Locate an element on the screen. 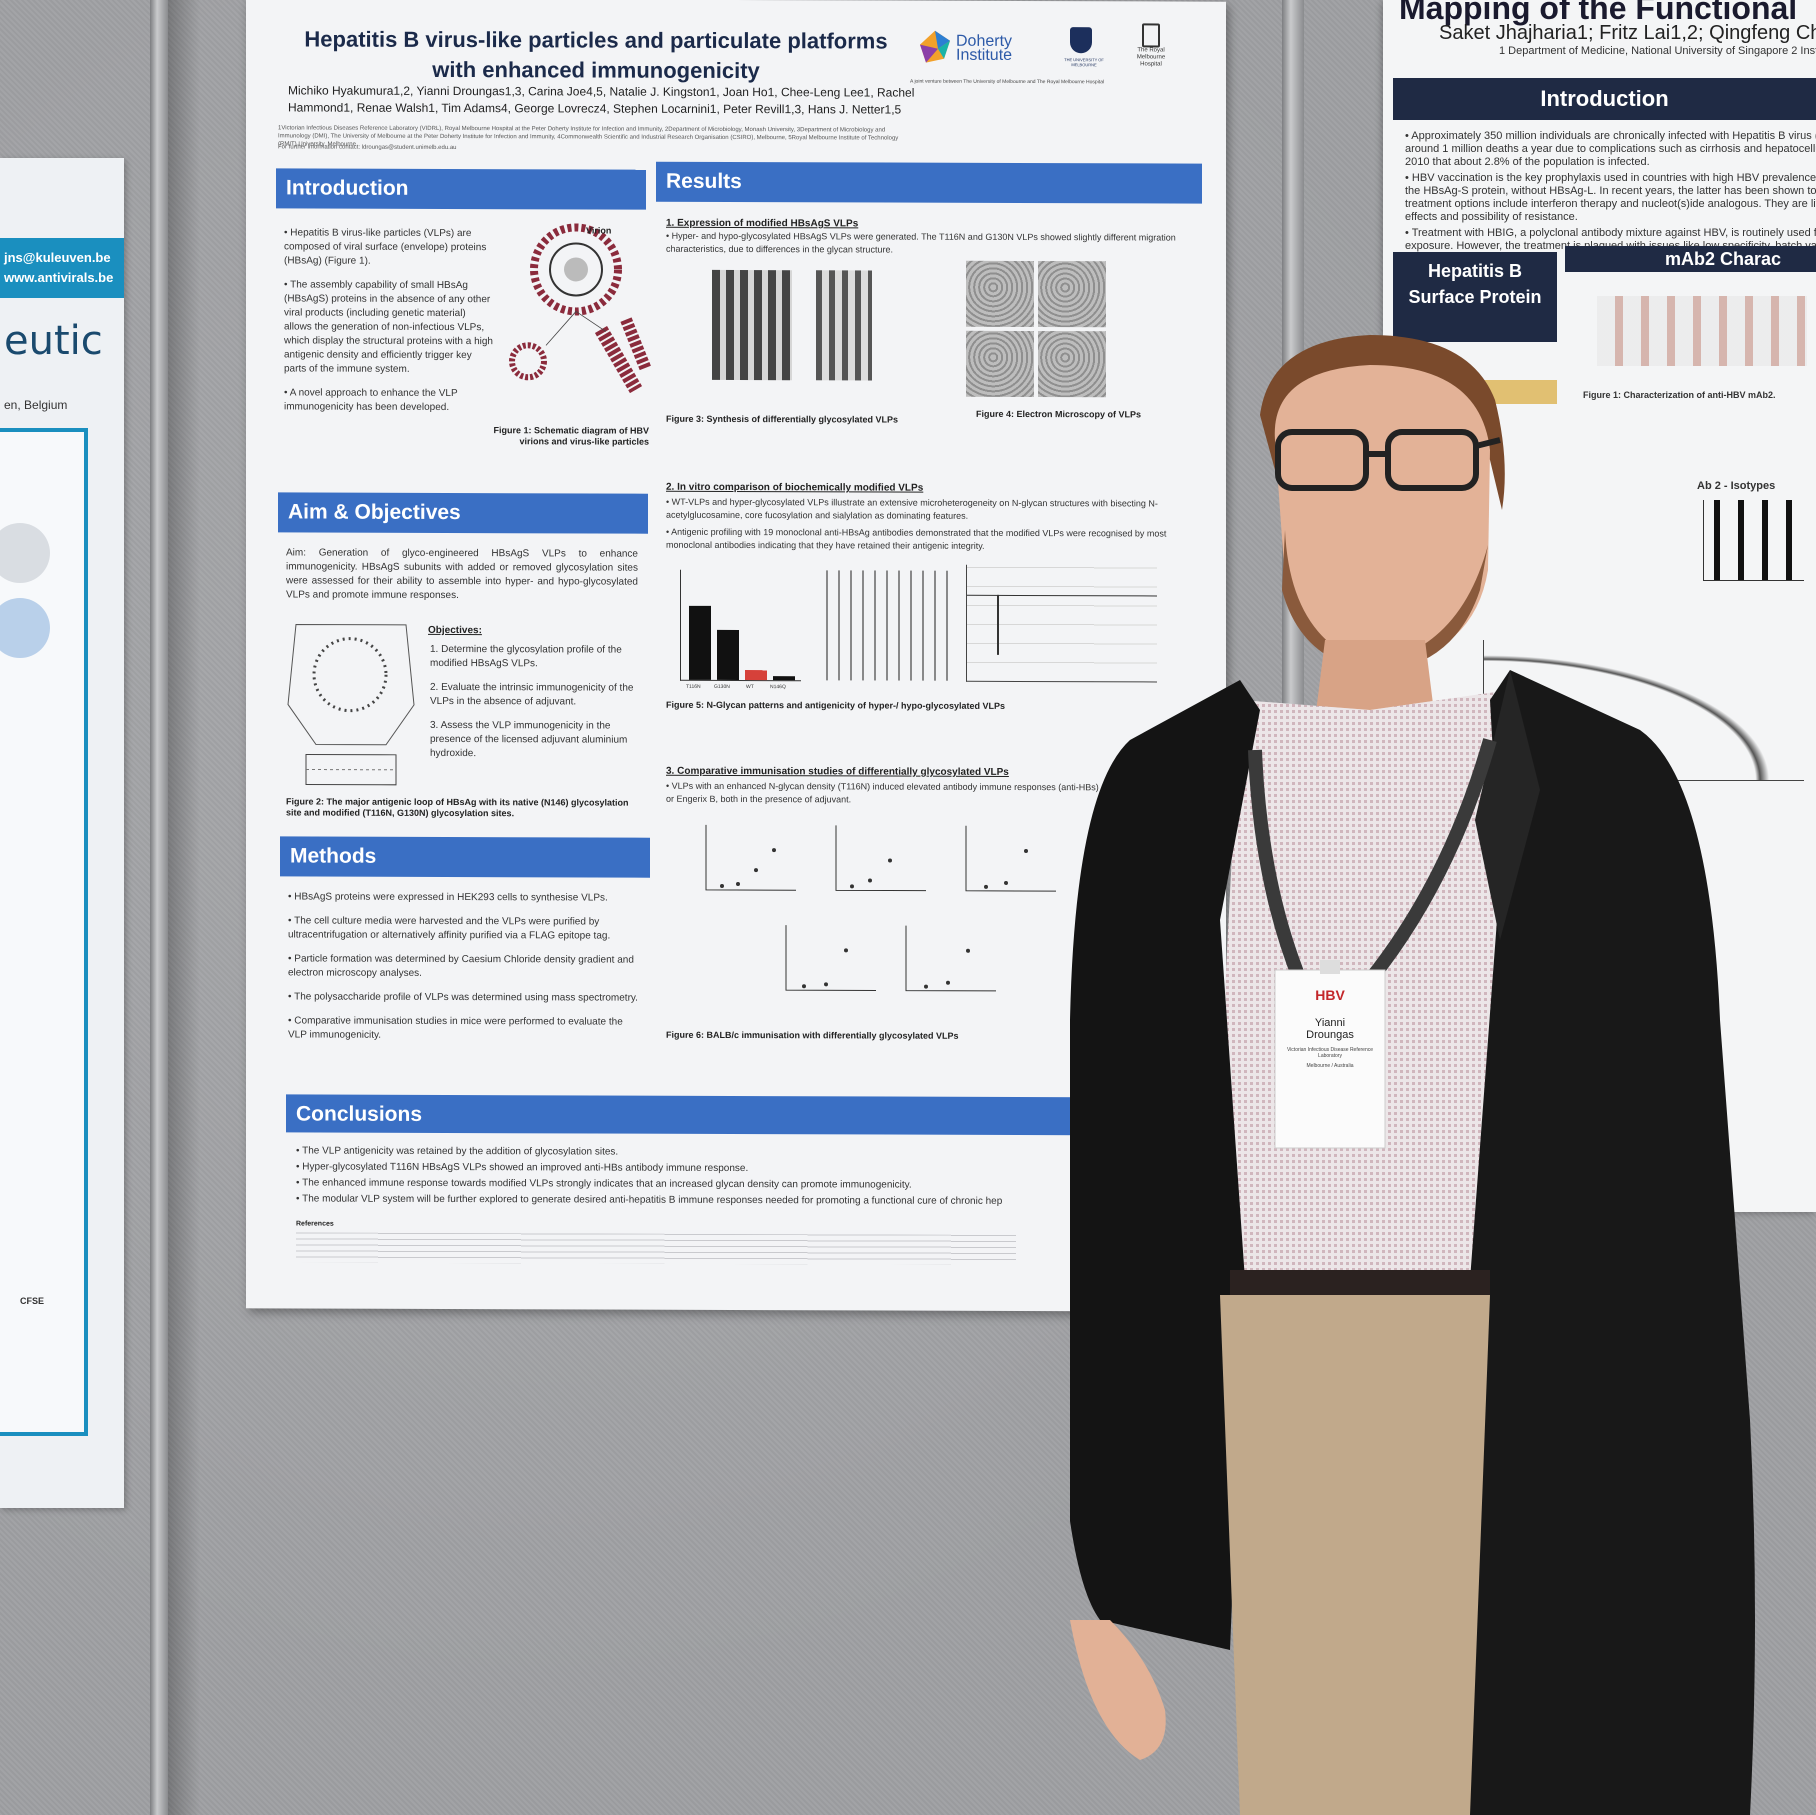  figure-6-immunisation-plots is located at coordinates (880, 908).